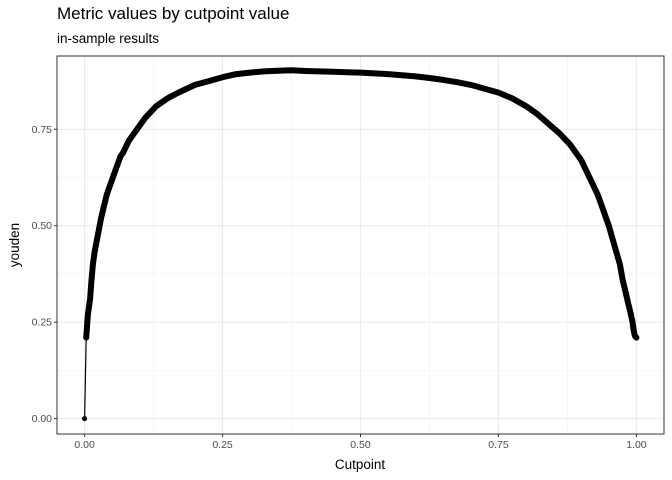 The height and width of the screenshot is (480, 672). I want to click on chart-subtitle: in-sample results, so click(108, 38).